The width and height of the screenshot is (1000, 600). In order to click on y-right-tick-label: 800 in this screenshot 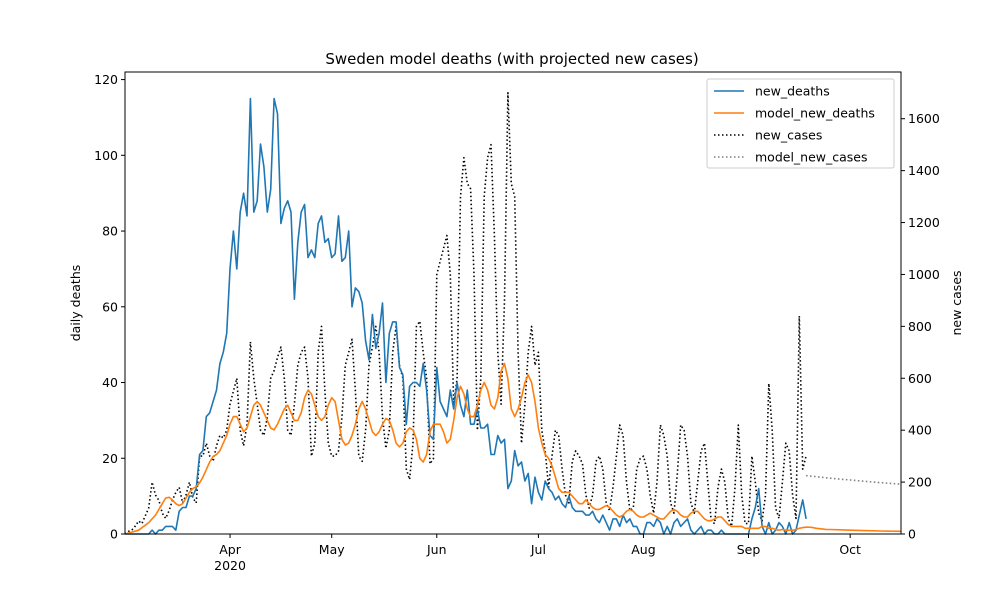, I will do `click(920, 326)`.